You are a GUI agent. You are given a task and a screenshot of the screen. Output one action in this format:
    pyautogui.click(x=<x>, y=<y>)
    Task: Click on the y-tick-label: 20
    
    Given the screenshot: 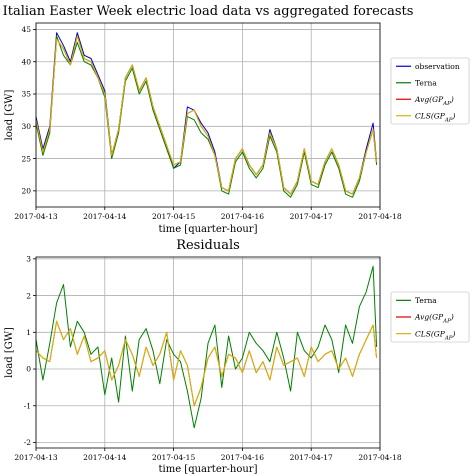 What is the action you would take?
    pyautogui.click(x=26, y=191)
    